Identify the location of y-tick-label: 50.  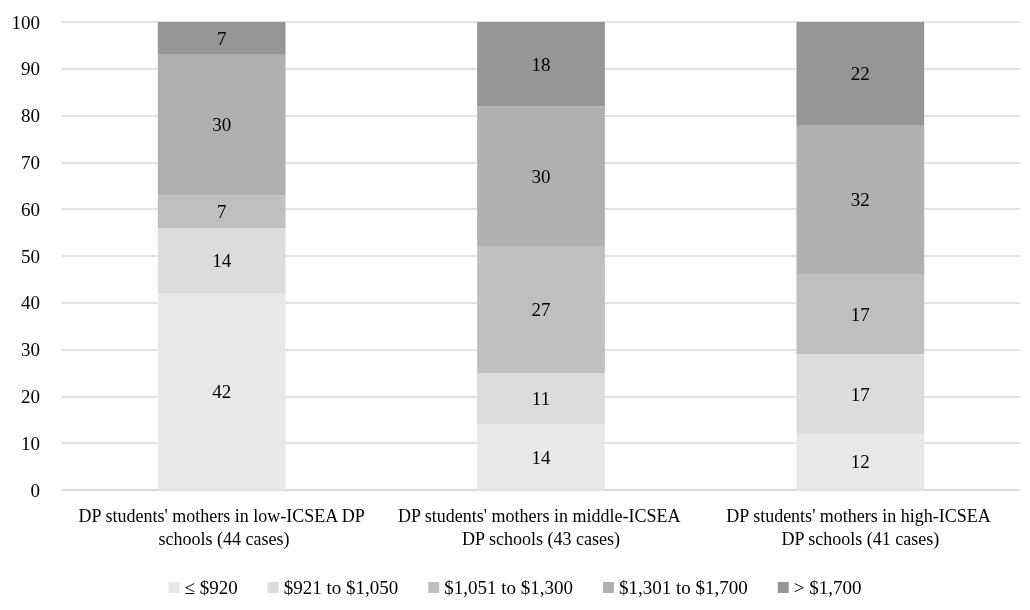
(30, 256).